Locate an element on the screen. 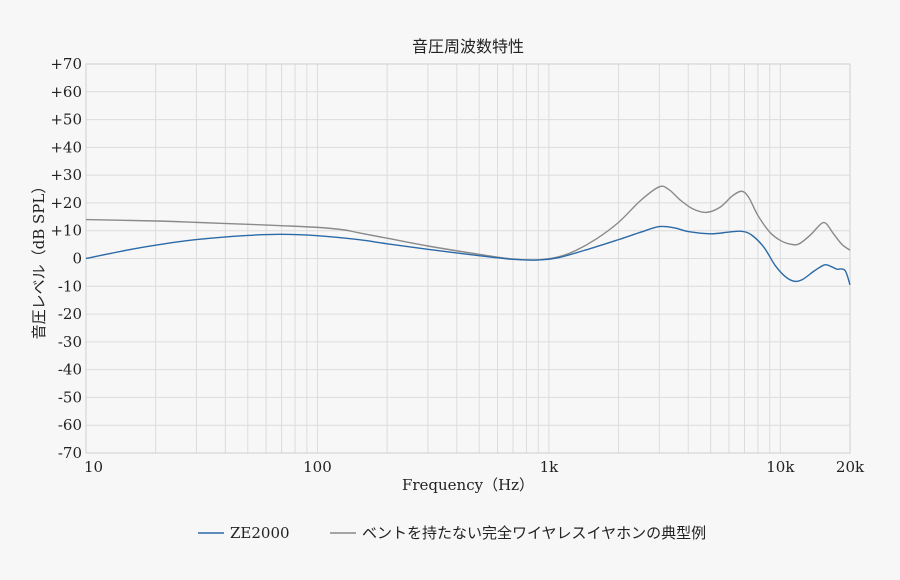 This screenshot has width=900, height=580. y-tick-label: +70 is located at coordinates (66, 64).